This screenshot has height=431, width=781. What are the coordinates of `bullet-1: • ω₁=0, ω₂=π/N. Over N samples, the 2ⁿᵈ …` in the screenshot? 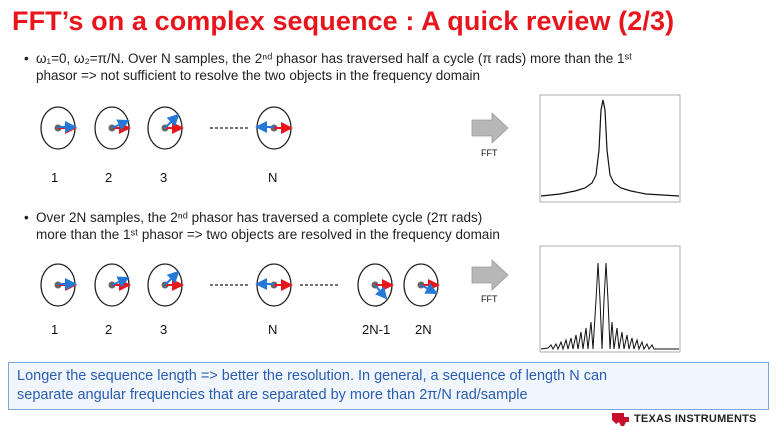 It's located at (390, 67).